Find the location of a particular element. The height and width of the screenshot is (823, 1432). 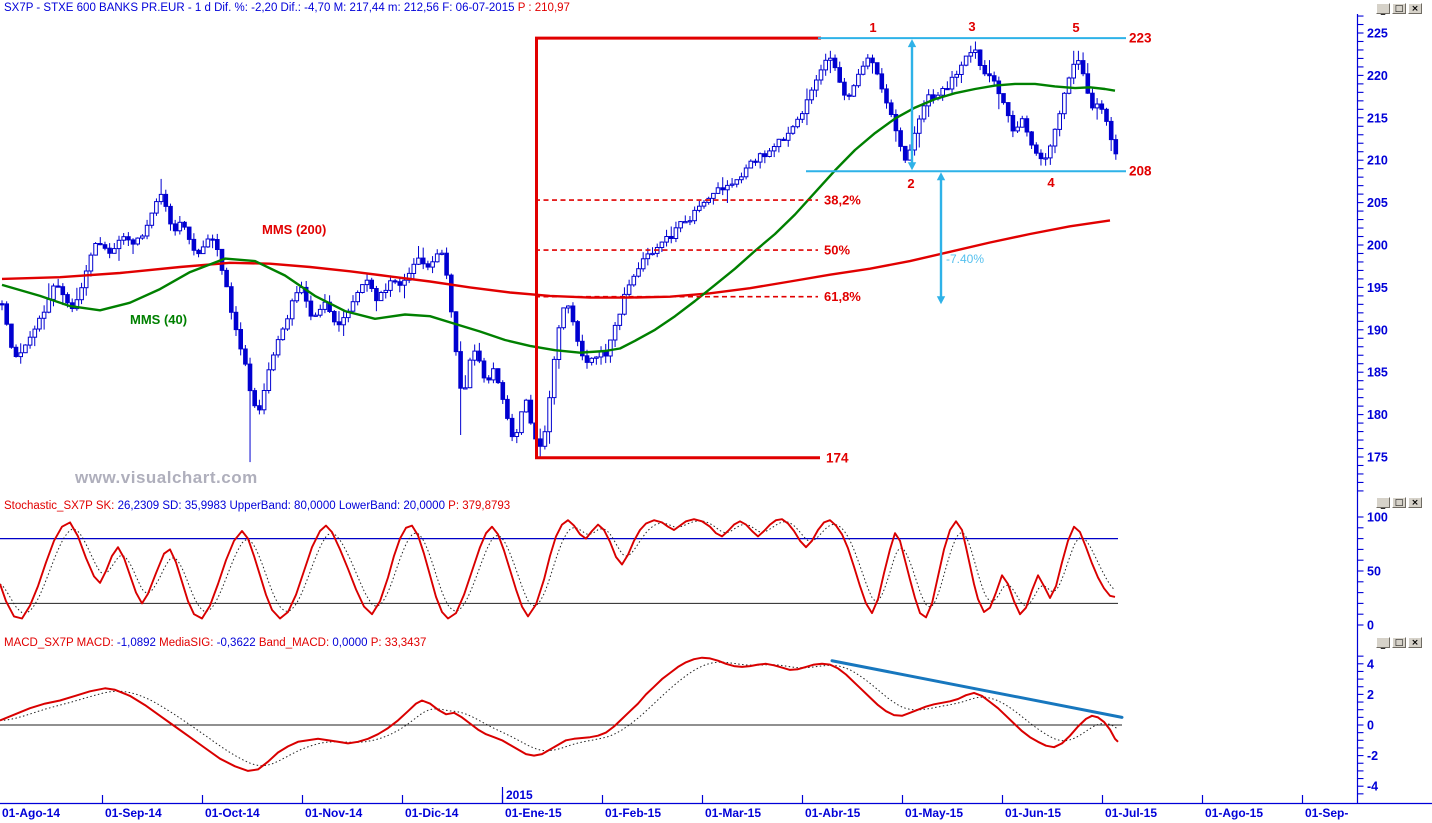

stoch-tick-label: 100 is located at coordinates (1377, 518).